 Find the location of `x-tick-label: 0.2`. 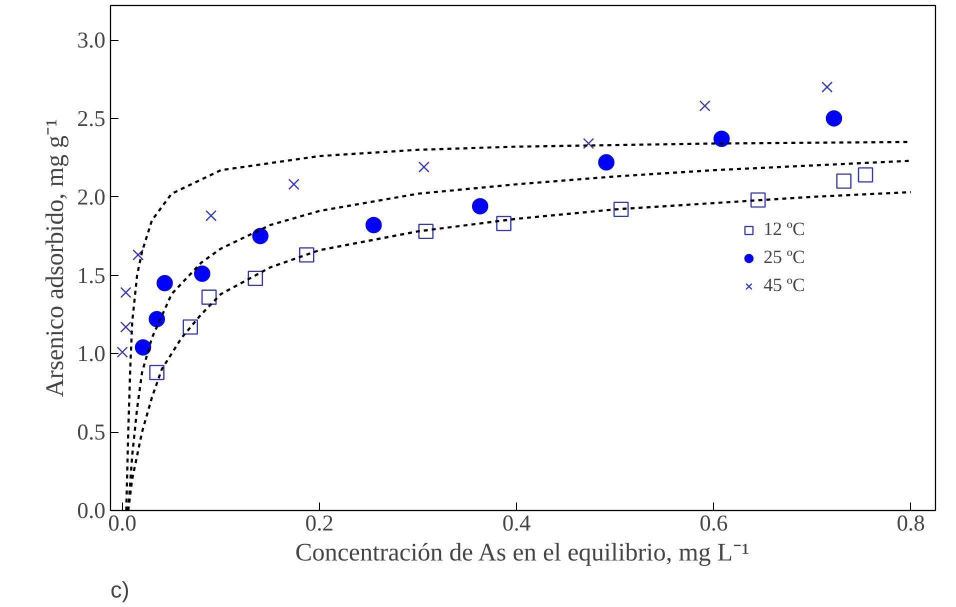

x-tick-label: 0.2 is located at coordinates (319, 523).